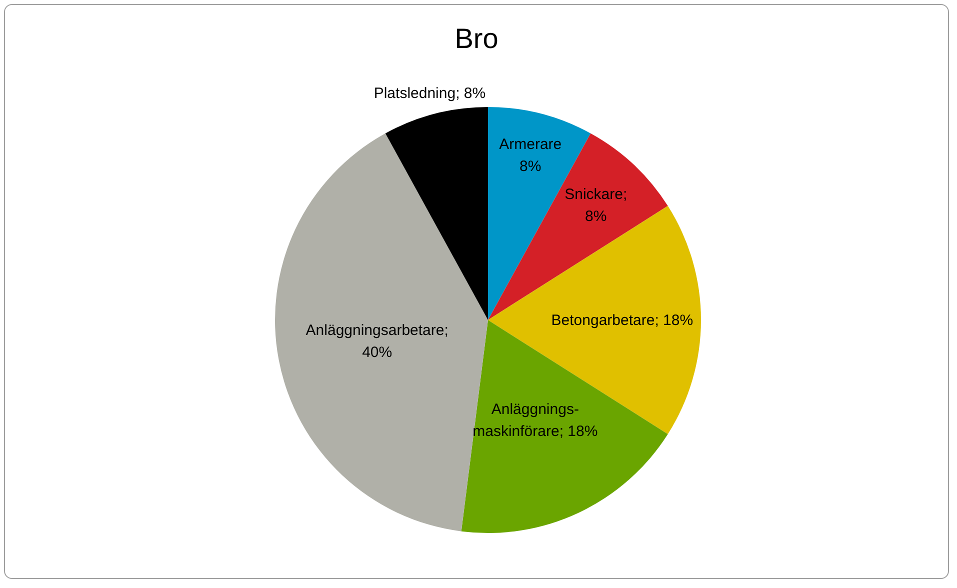 The height and width of the screenshot is (588, 957). I want to click on slice-label: Anläggnings-maskinförare; 18%, so click(535, 420).